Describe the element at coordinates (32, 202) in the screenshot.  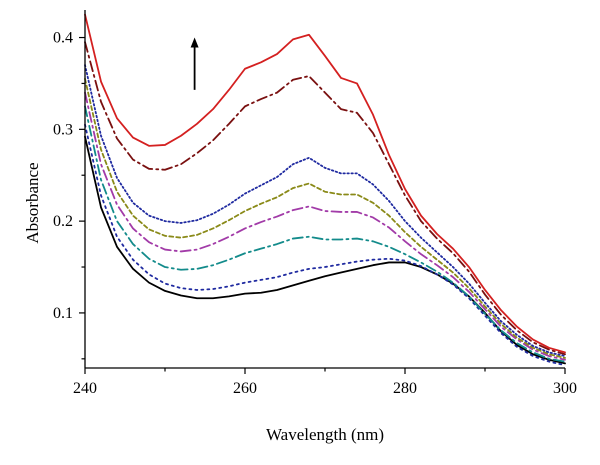
I see `y-axis-title: Absorbance` at that location.